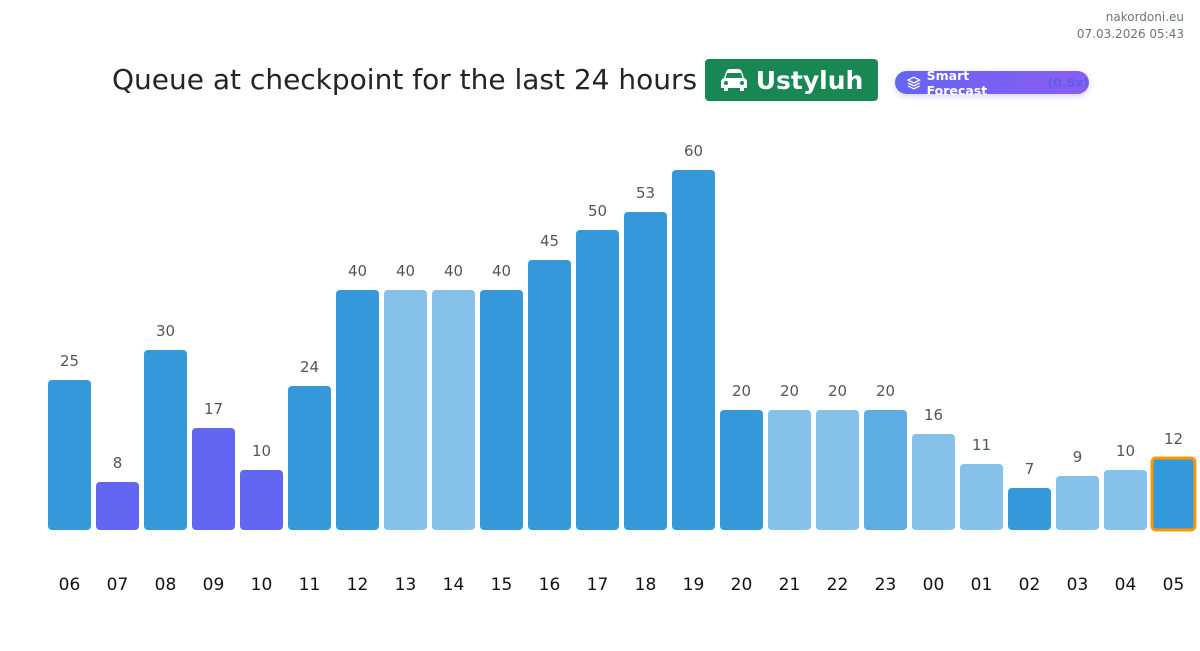  What do you see at coordinates (885, 391) in the screenshot?
I see `value-label-23: 20` at bounding box center [885, 391].